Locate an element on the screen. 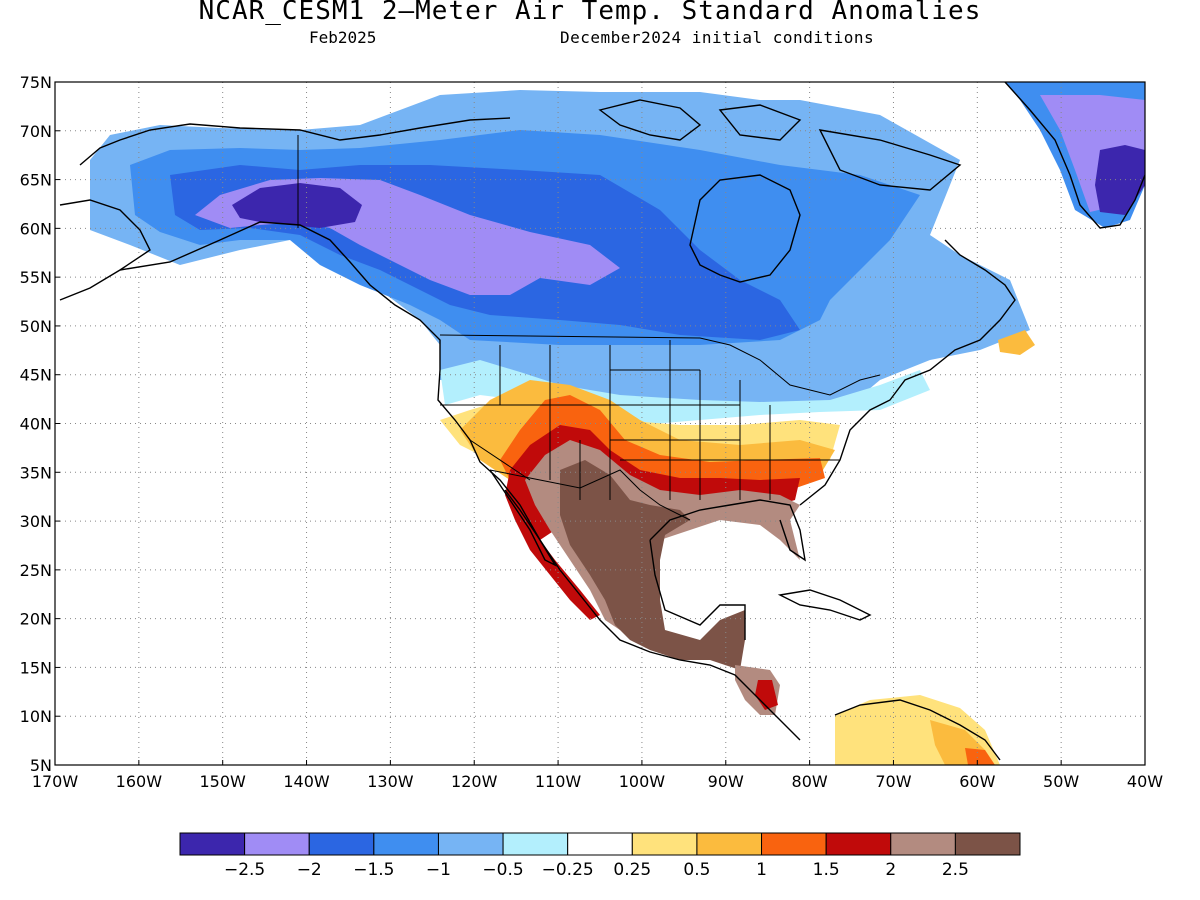  colorbar-label: 0.25 is located at coordinates (632, 870).